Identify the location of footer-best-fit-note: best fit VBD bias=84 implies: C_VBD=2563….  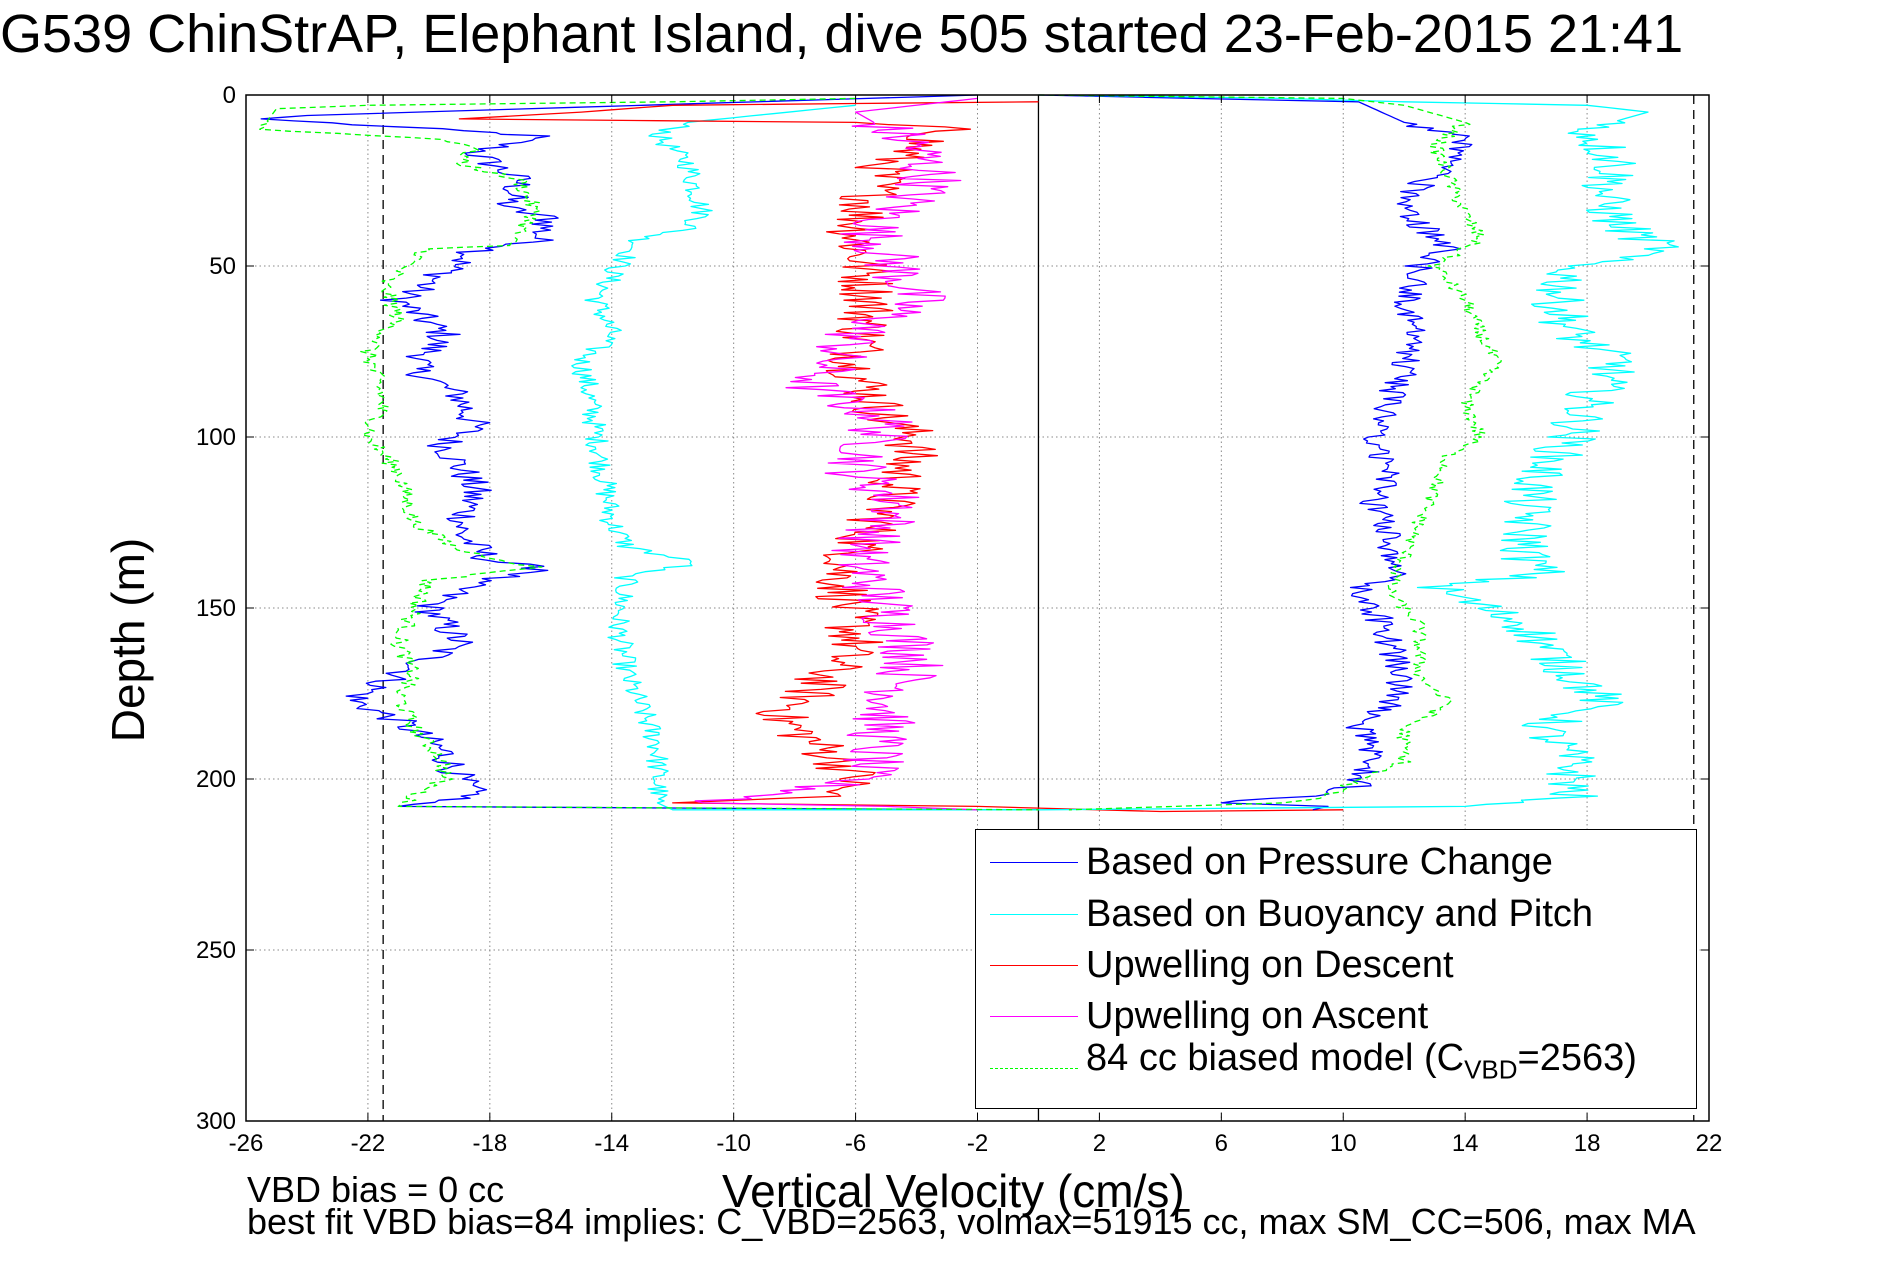
(971, 1221).